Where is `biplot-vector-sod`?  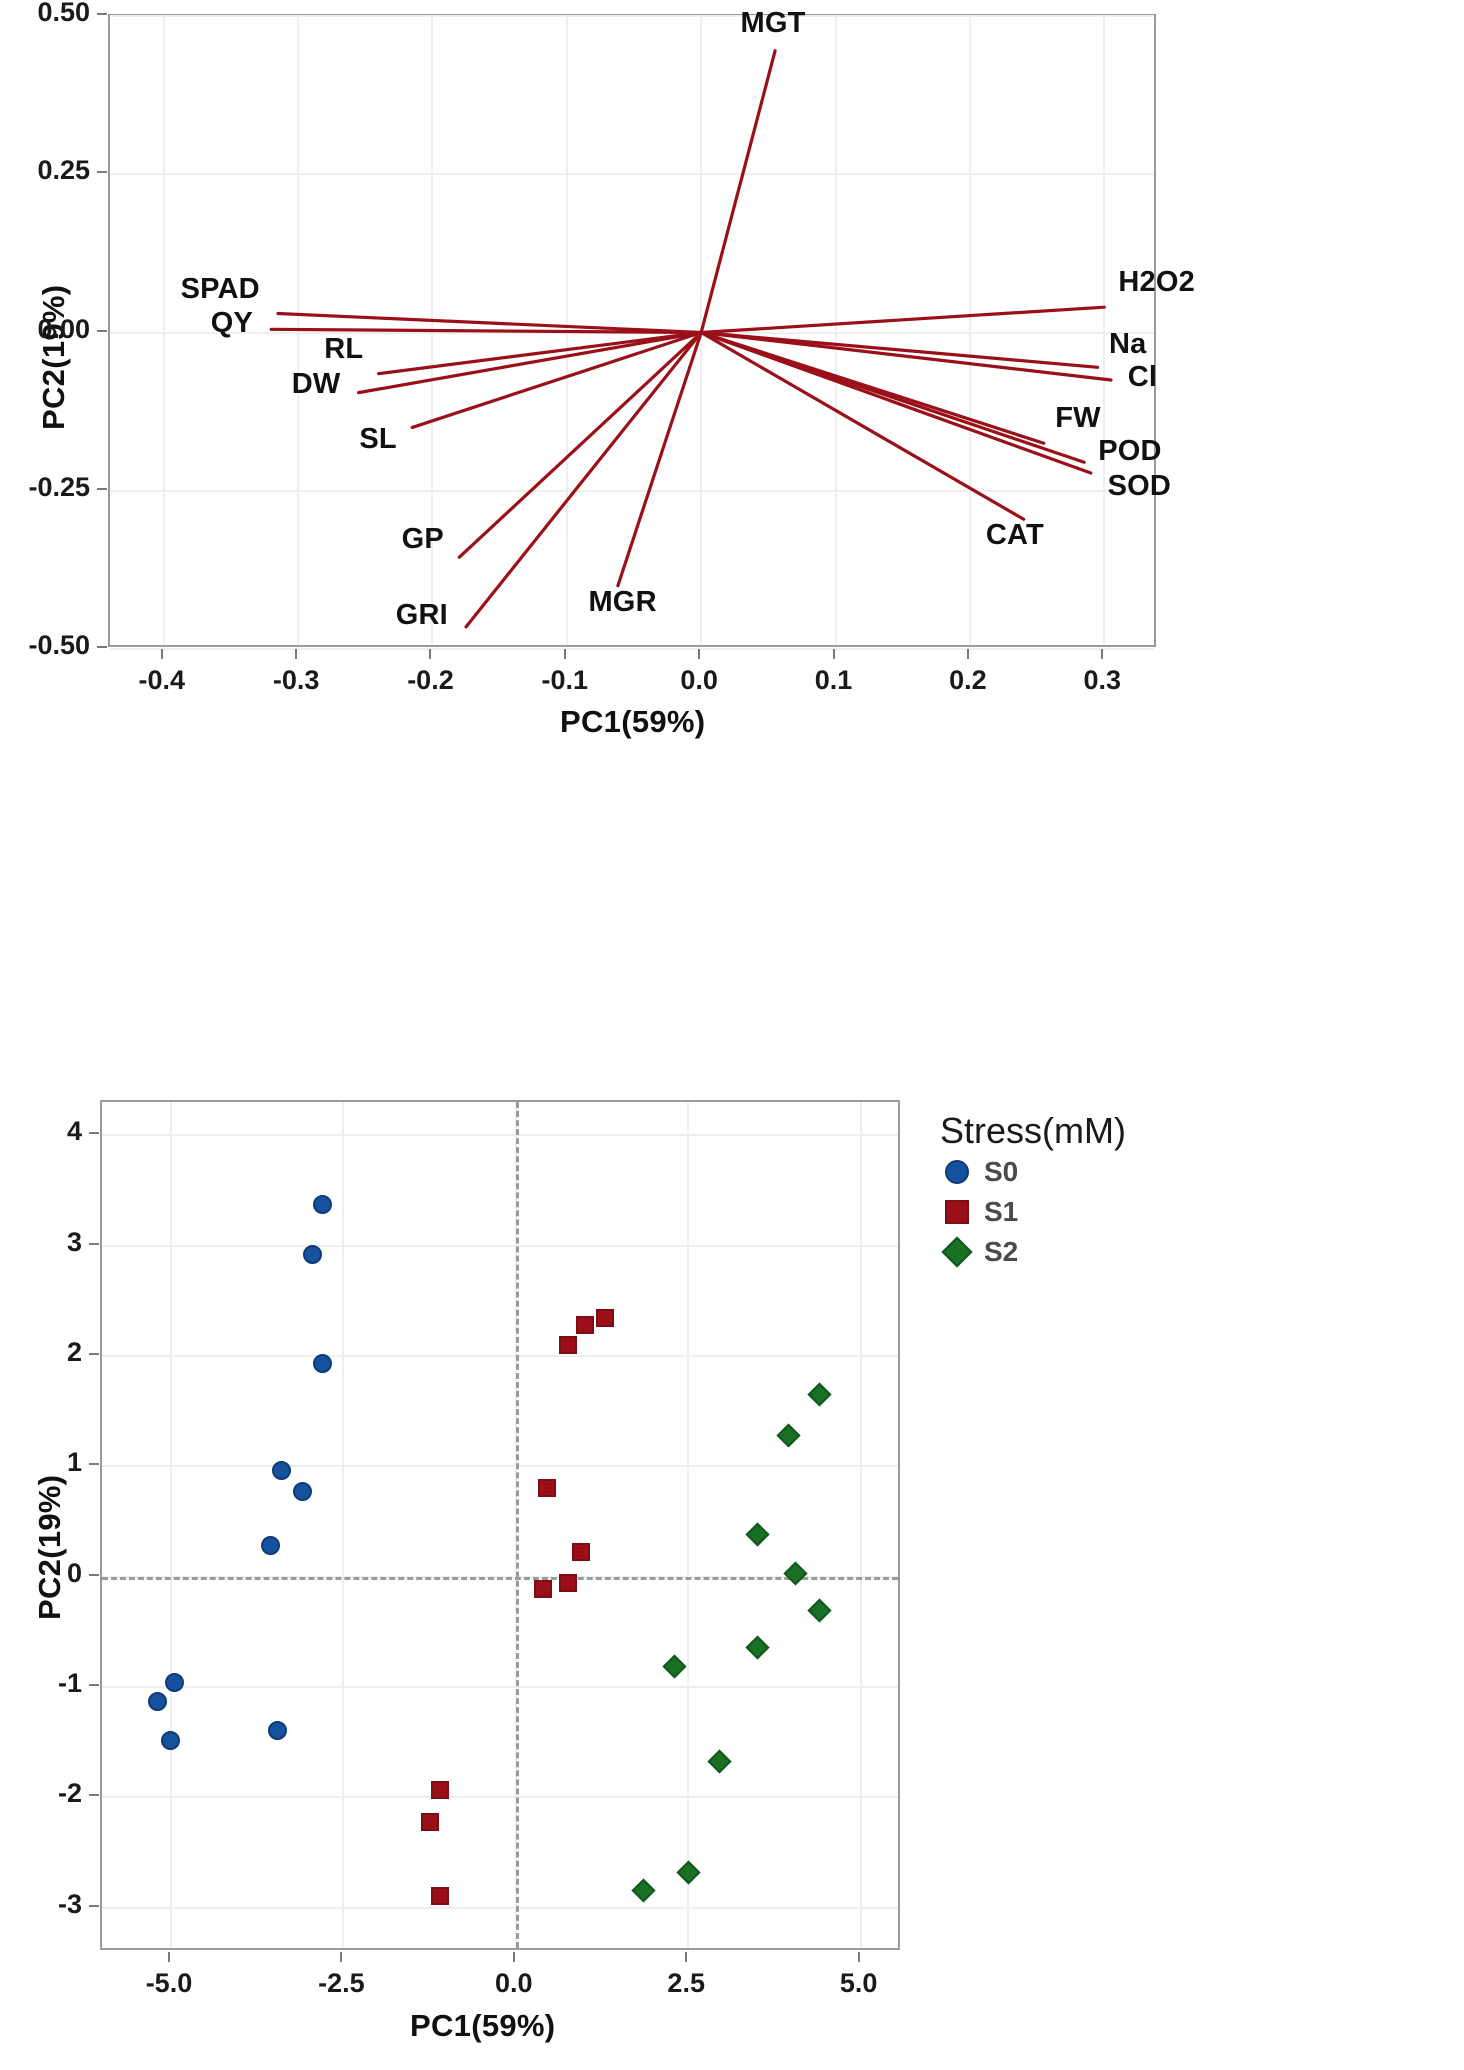 biplot-vector-sod is located at coordinates (896, 402).